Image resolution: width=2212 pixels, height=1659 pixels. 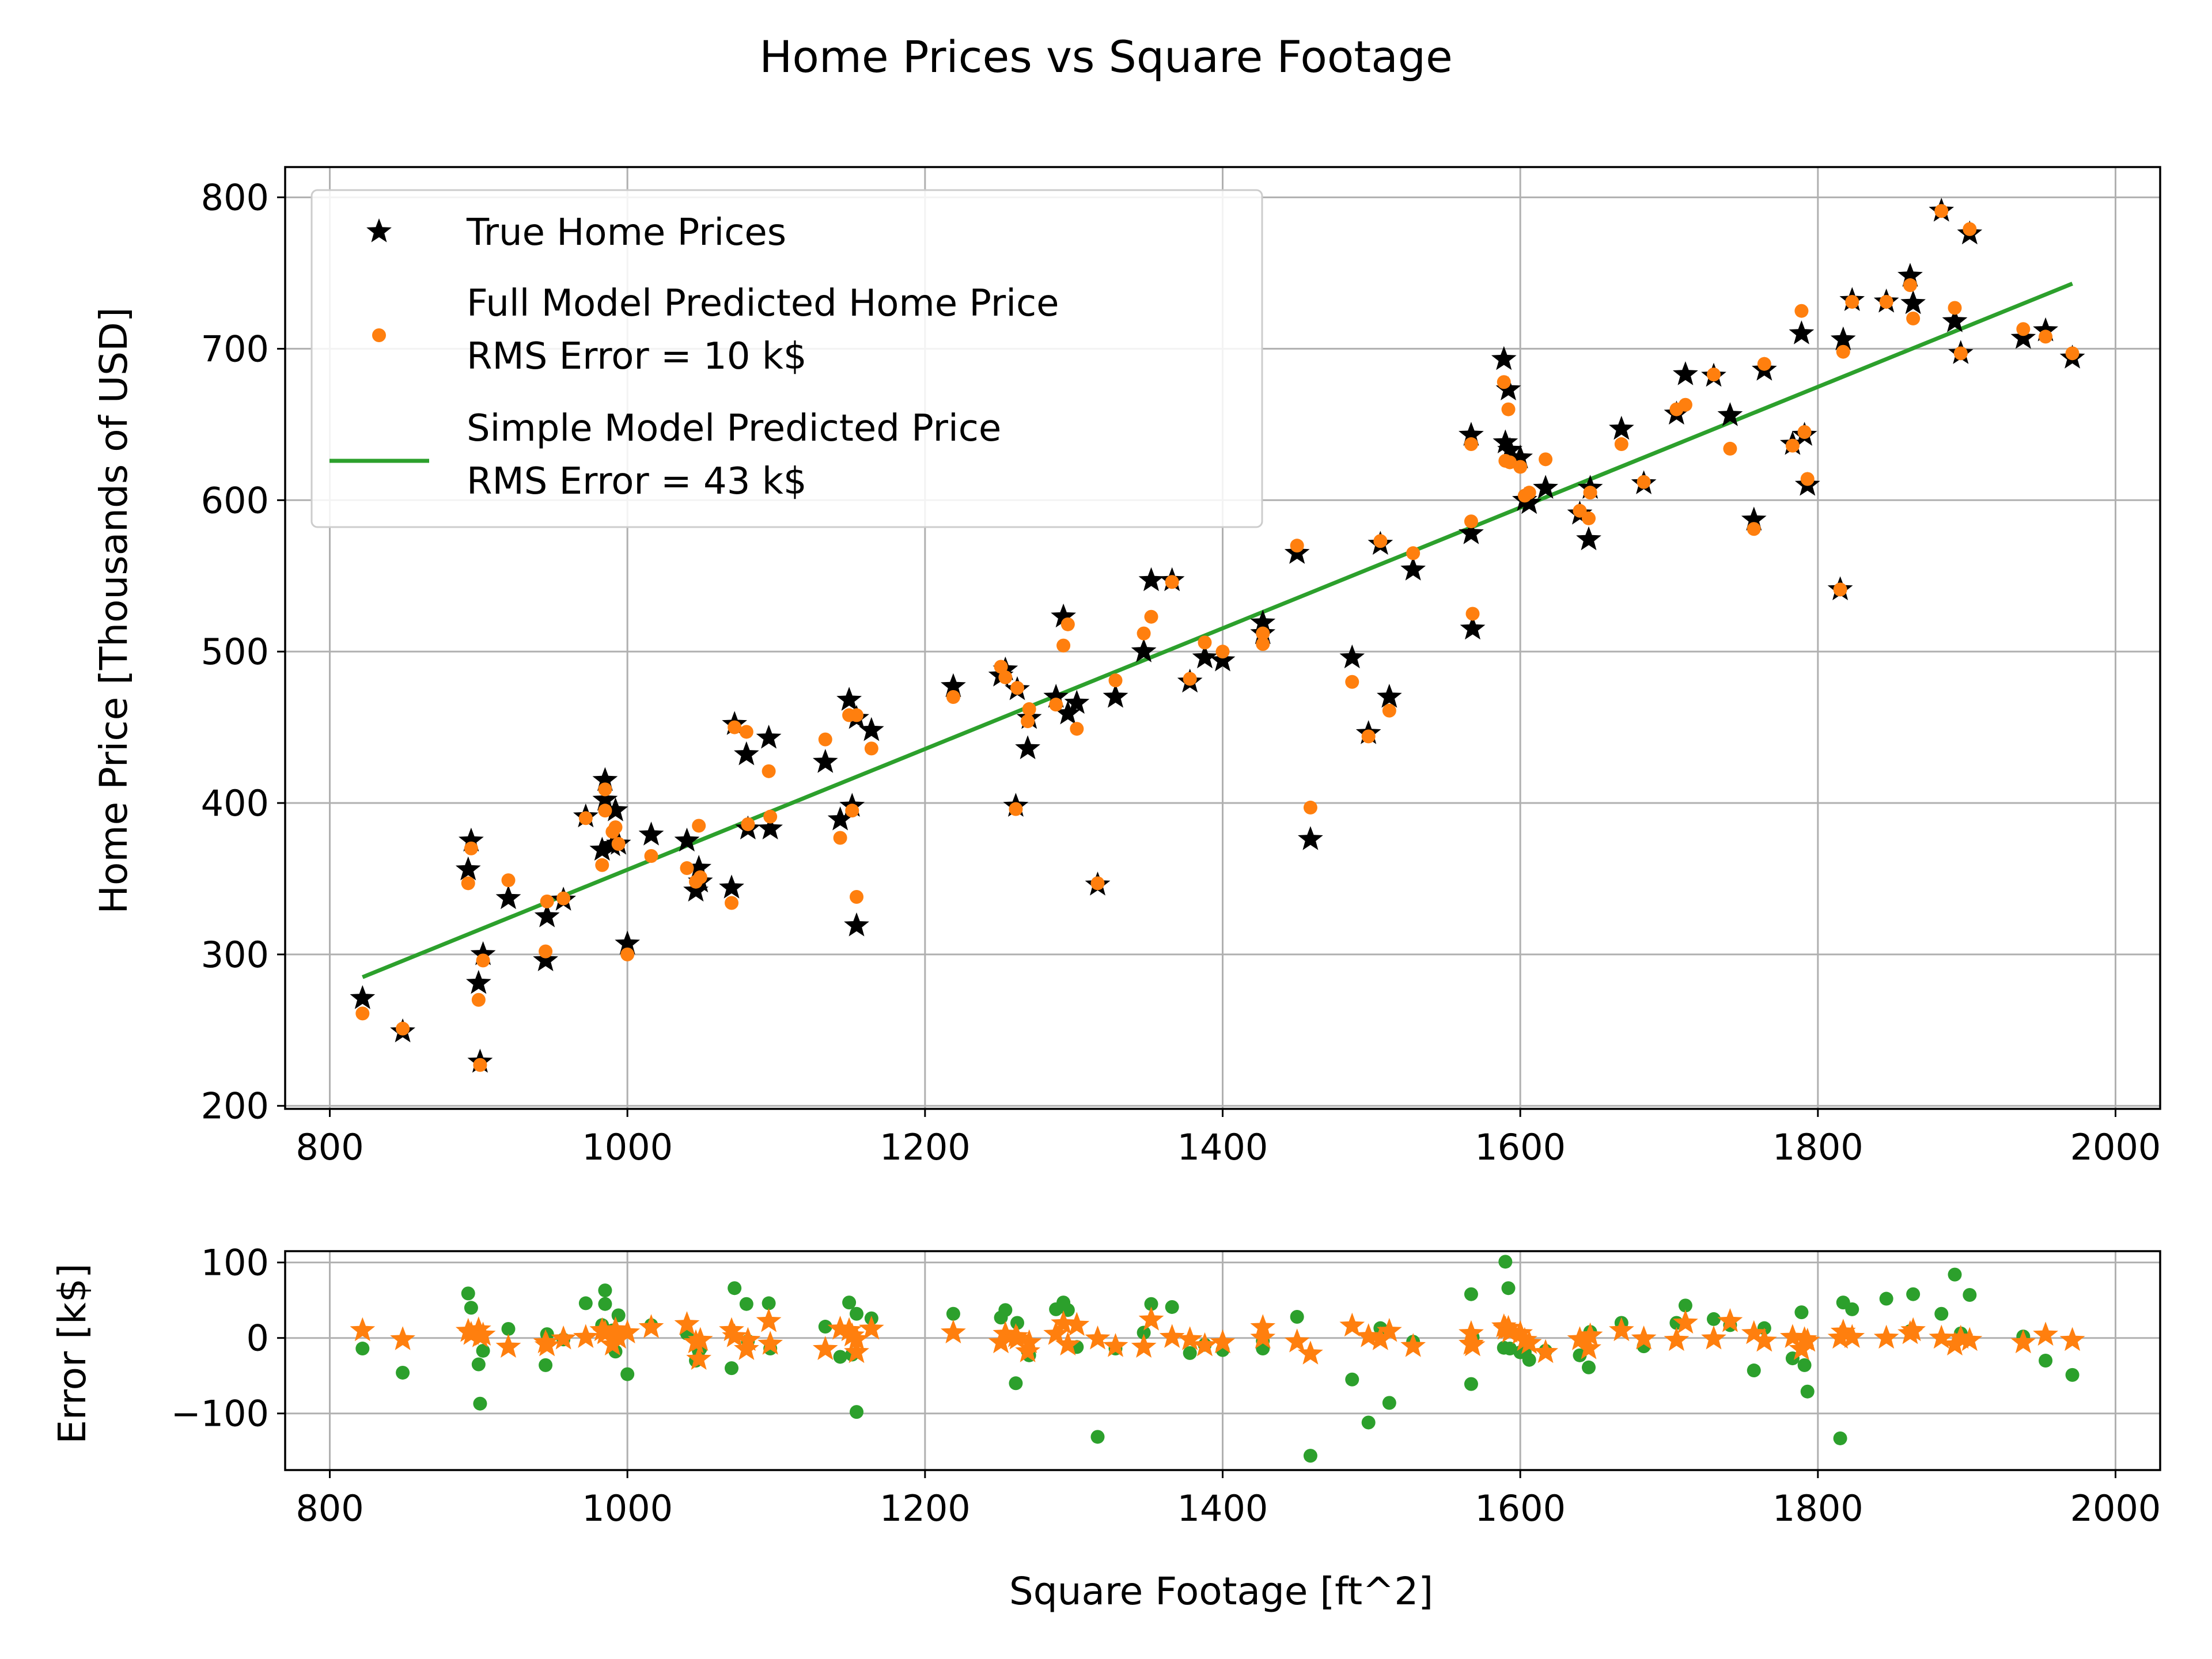 What do you see at coordinates (1228, 1499) in the screenshot?
I see `error-x-ticks: 800 1000 1200 1400 1600 1800 2000` at bounding box center [1228, 1499].